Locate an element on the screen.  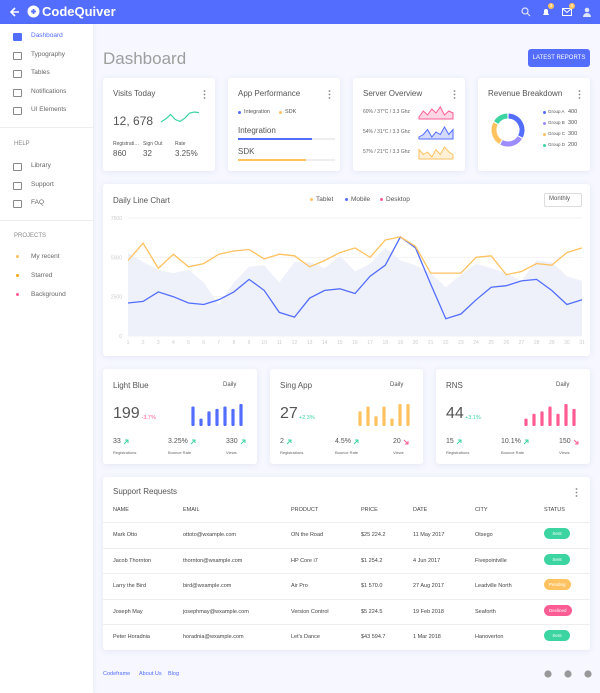
report-button: LATEST REPORTS is located at coordinates (559, 58).